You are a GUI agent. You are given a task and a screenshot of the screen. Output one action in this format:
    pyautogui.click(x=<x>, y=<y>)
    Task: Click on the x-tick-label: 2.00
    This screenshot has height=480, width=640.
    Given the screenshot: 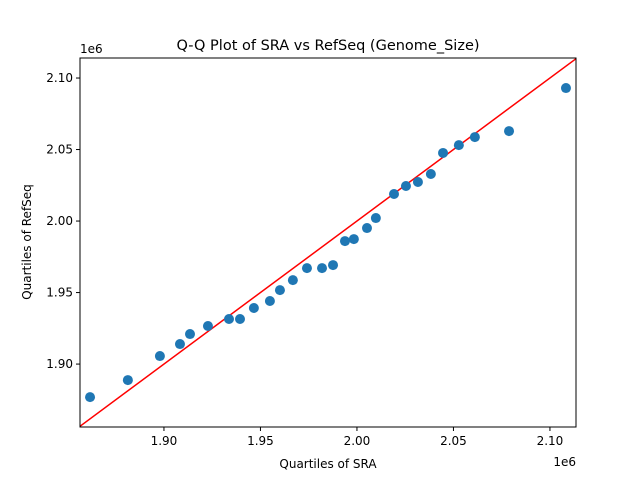 What is the action you would take?
    pyautogui.click(x=357, y=441)
    